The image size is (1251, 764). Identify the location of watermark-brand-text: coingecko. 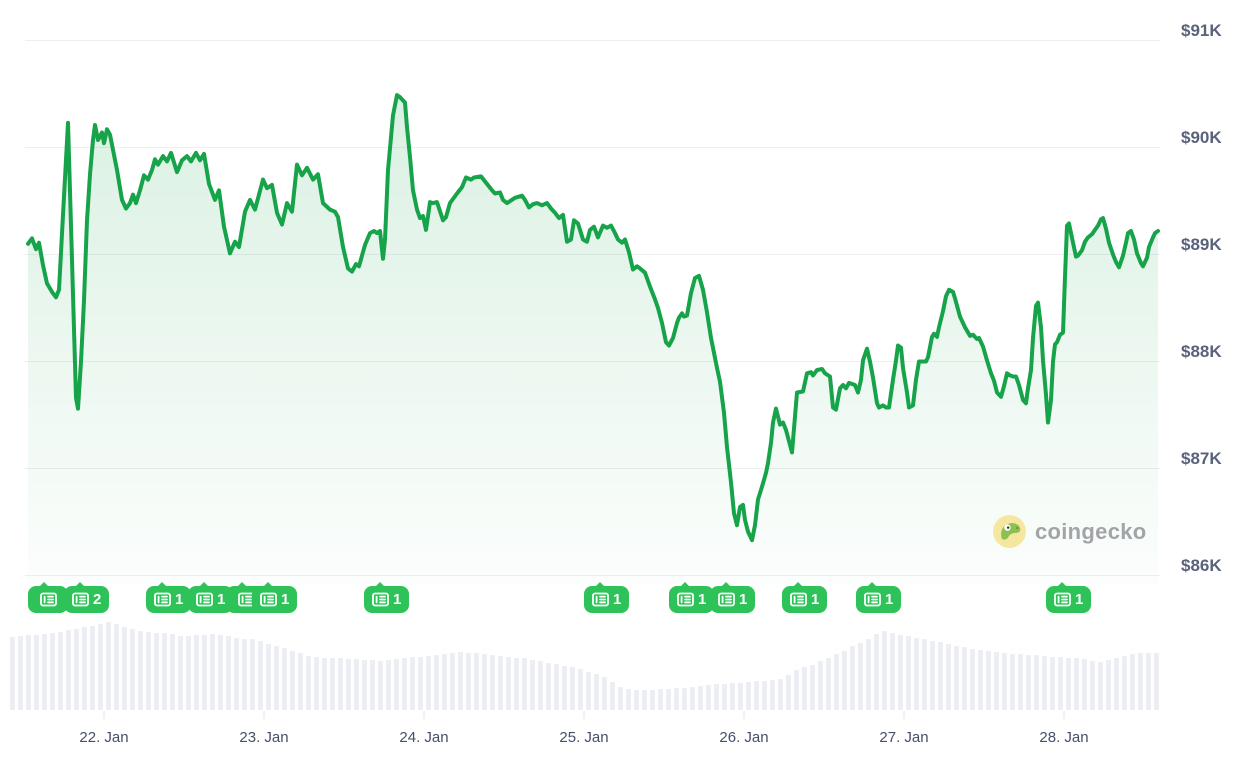
(1091, 531).